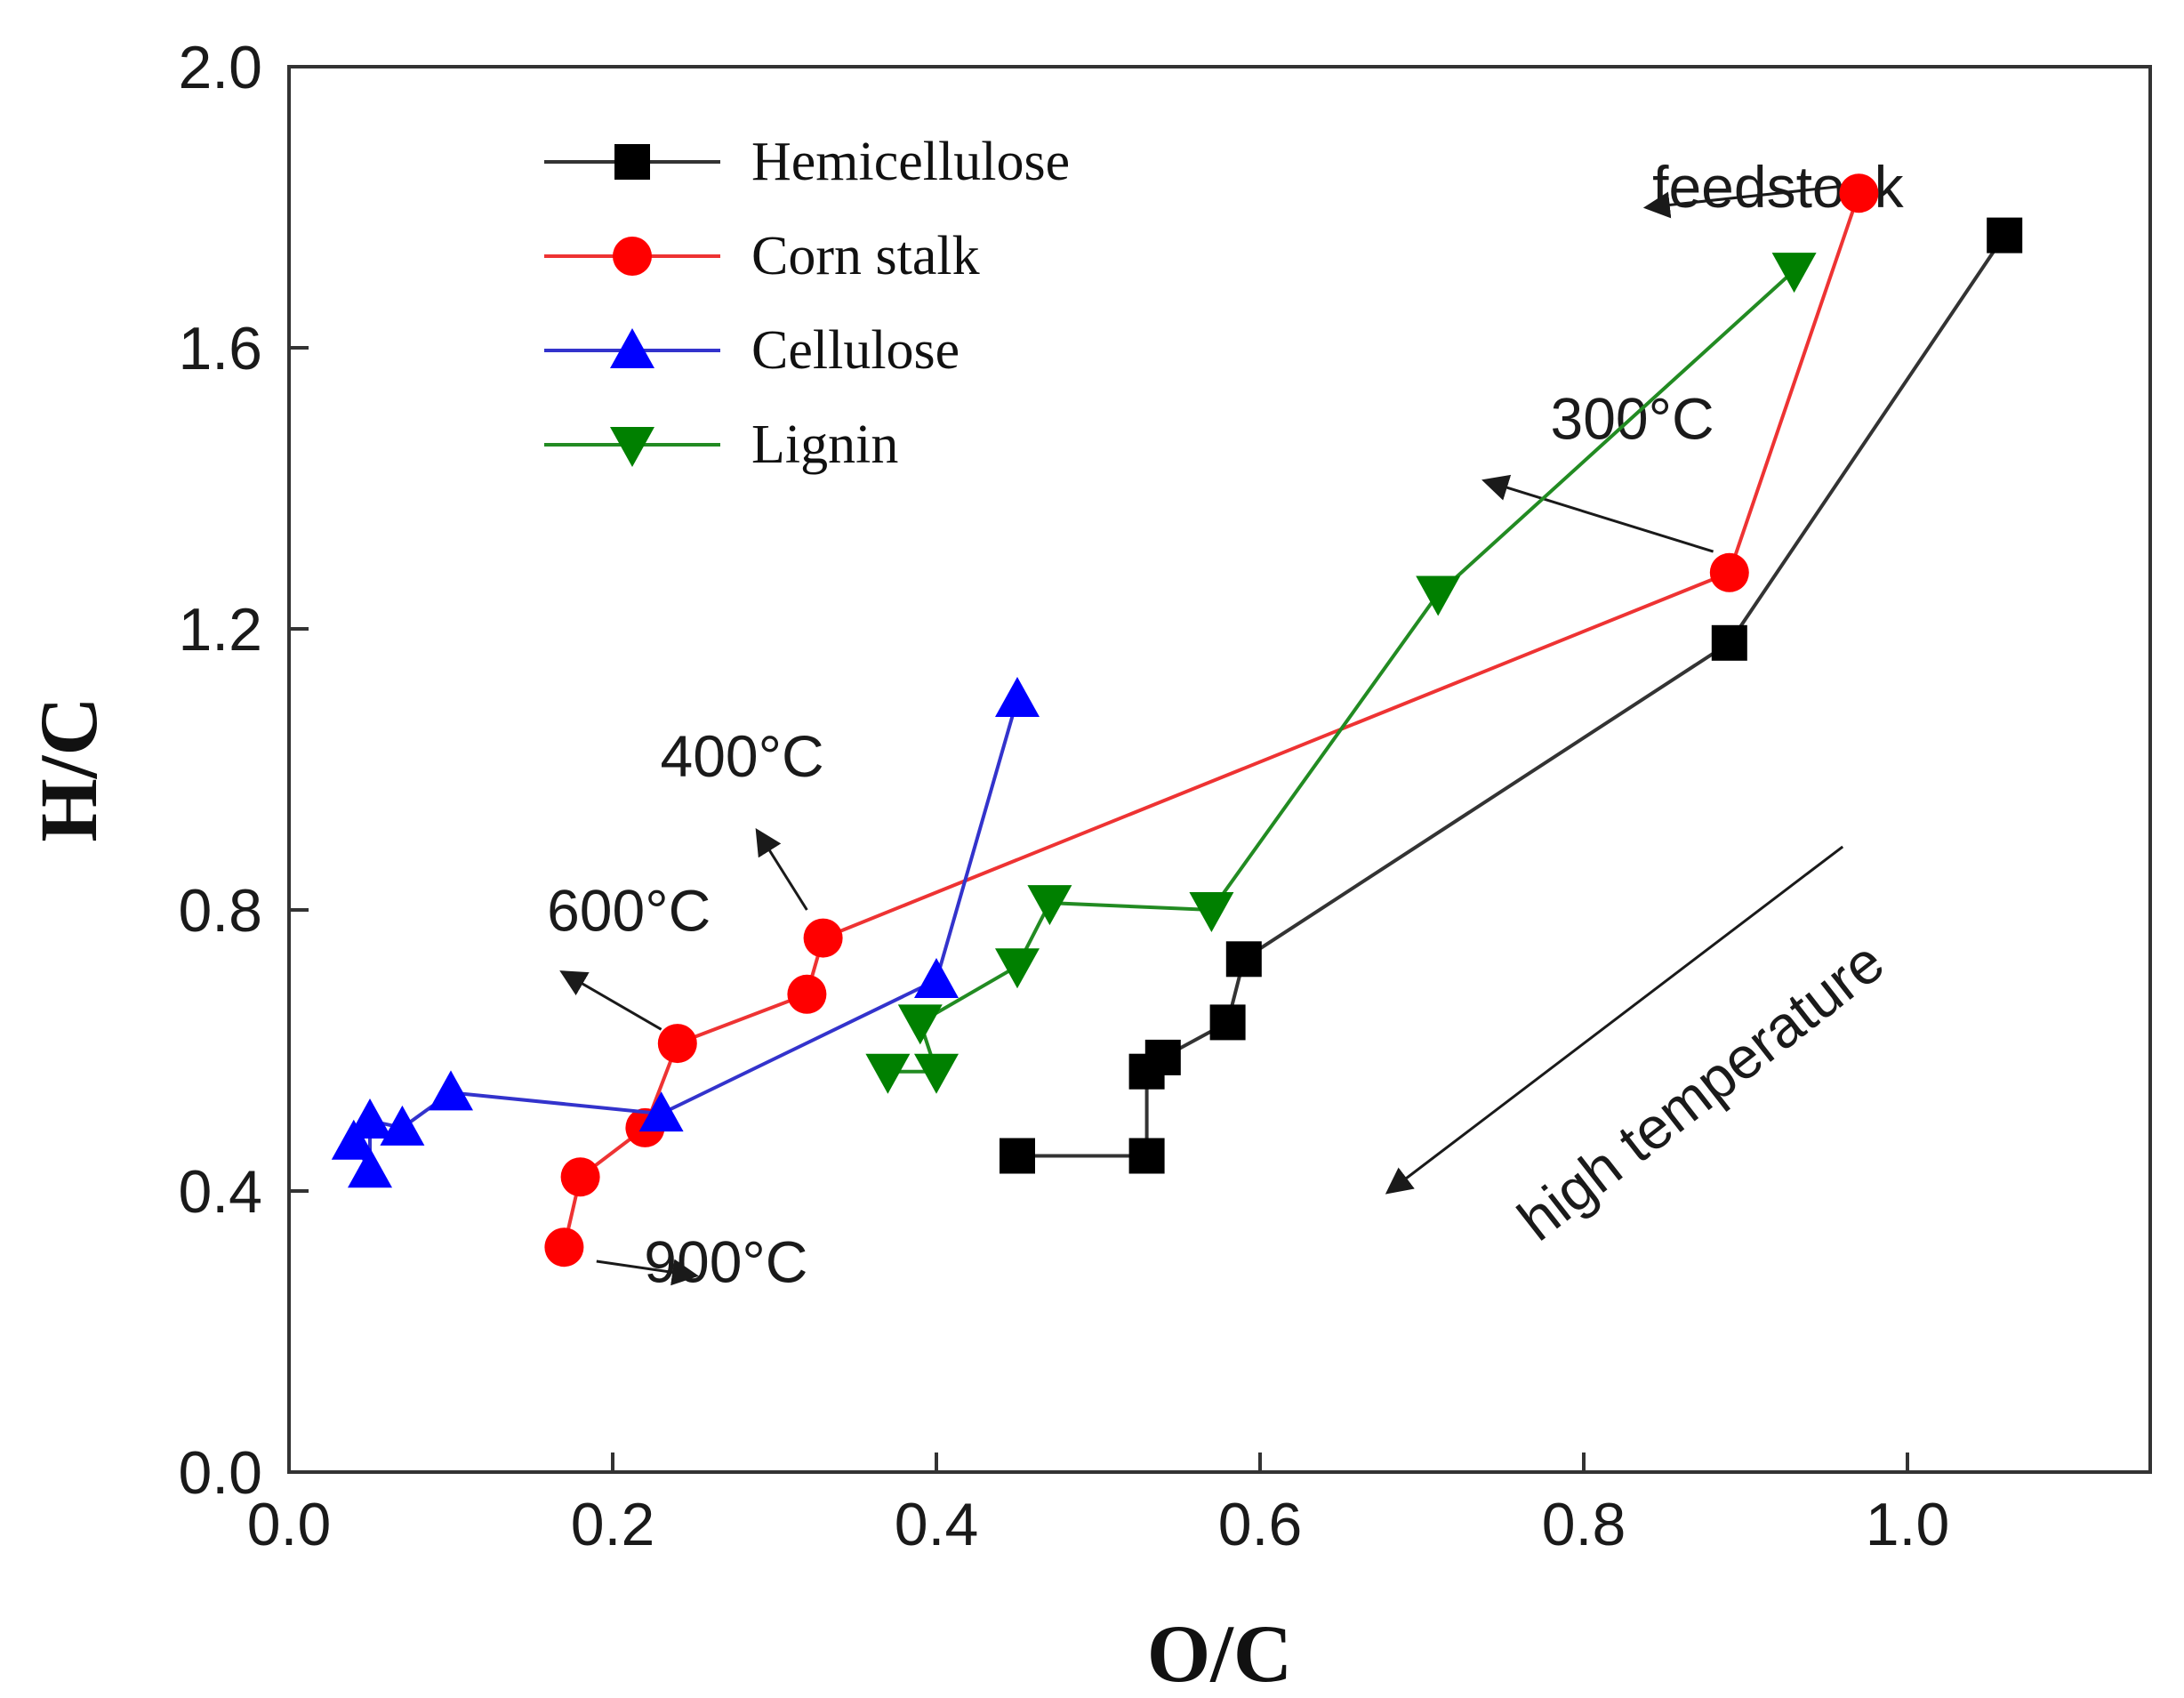 The height and width of the screenshot is (1698, 2184). What do you see at coordinates (220, 911) in the screenshot?
I see `y-tick-label: 0.8` at bounding box center [220, 911].